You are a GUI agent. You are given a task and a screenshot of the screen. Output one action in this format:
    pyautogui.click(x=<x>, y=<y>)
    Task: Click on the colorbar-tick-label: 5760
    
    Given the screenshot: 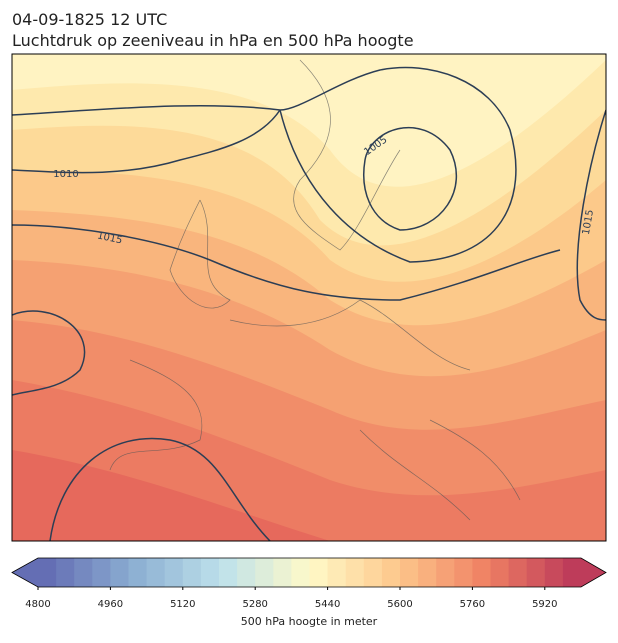 What is the action you would take?
    pyautogui.click(x=472, y=604)
    